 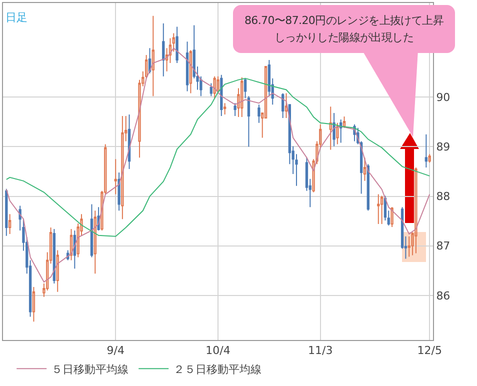 I want to click on text: 日足, so click(x=17, y=17).